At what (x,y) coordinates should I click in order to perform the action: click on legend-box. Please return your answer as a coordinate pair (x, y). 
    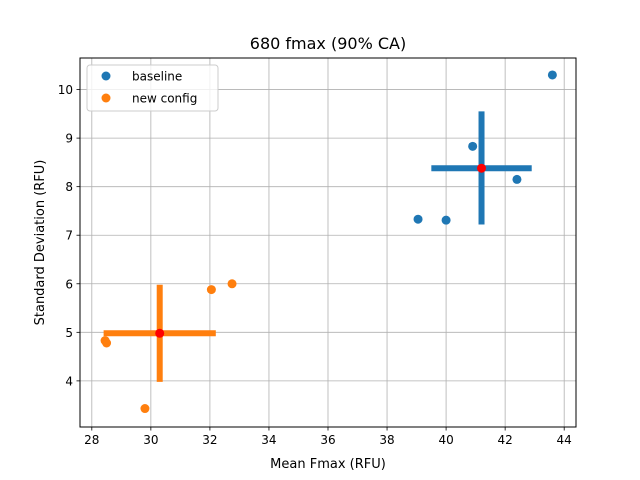
    Looking at the image, I should click on (152, 88).